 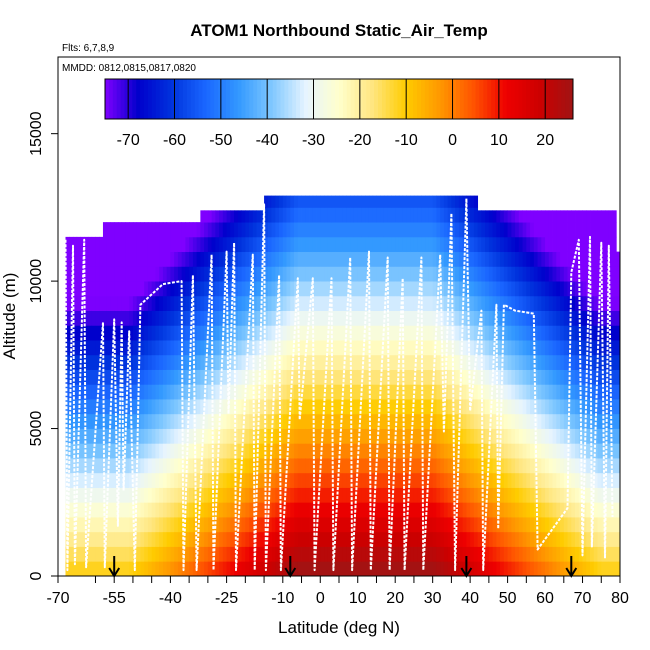 What do you see at coordinates (583, 598) in the screenshot?
I see `x-tick-label: 70` at bounding box center [583, 598].